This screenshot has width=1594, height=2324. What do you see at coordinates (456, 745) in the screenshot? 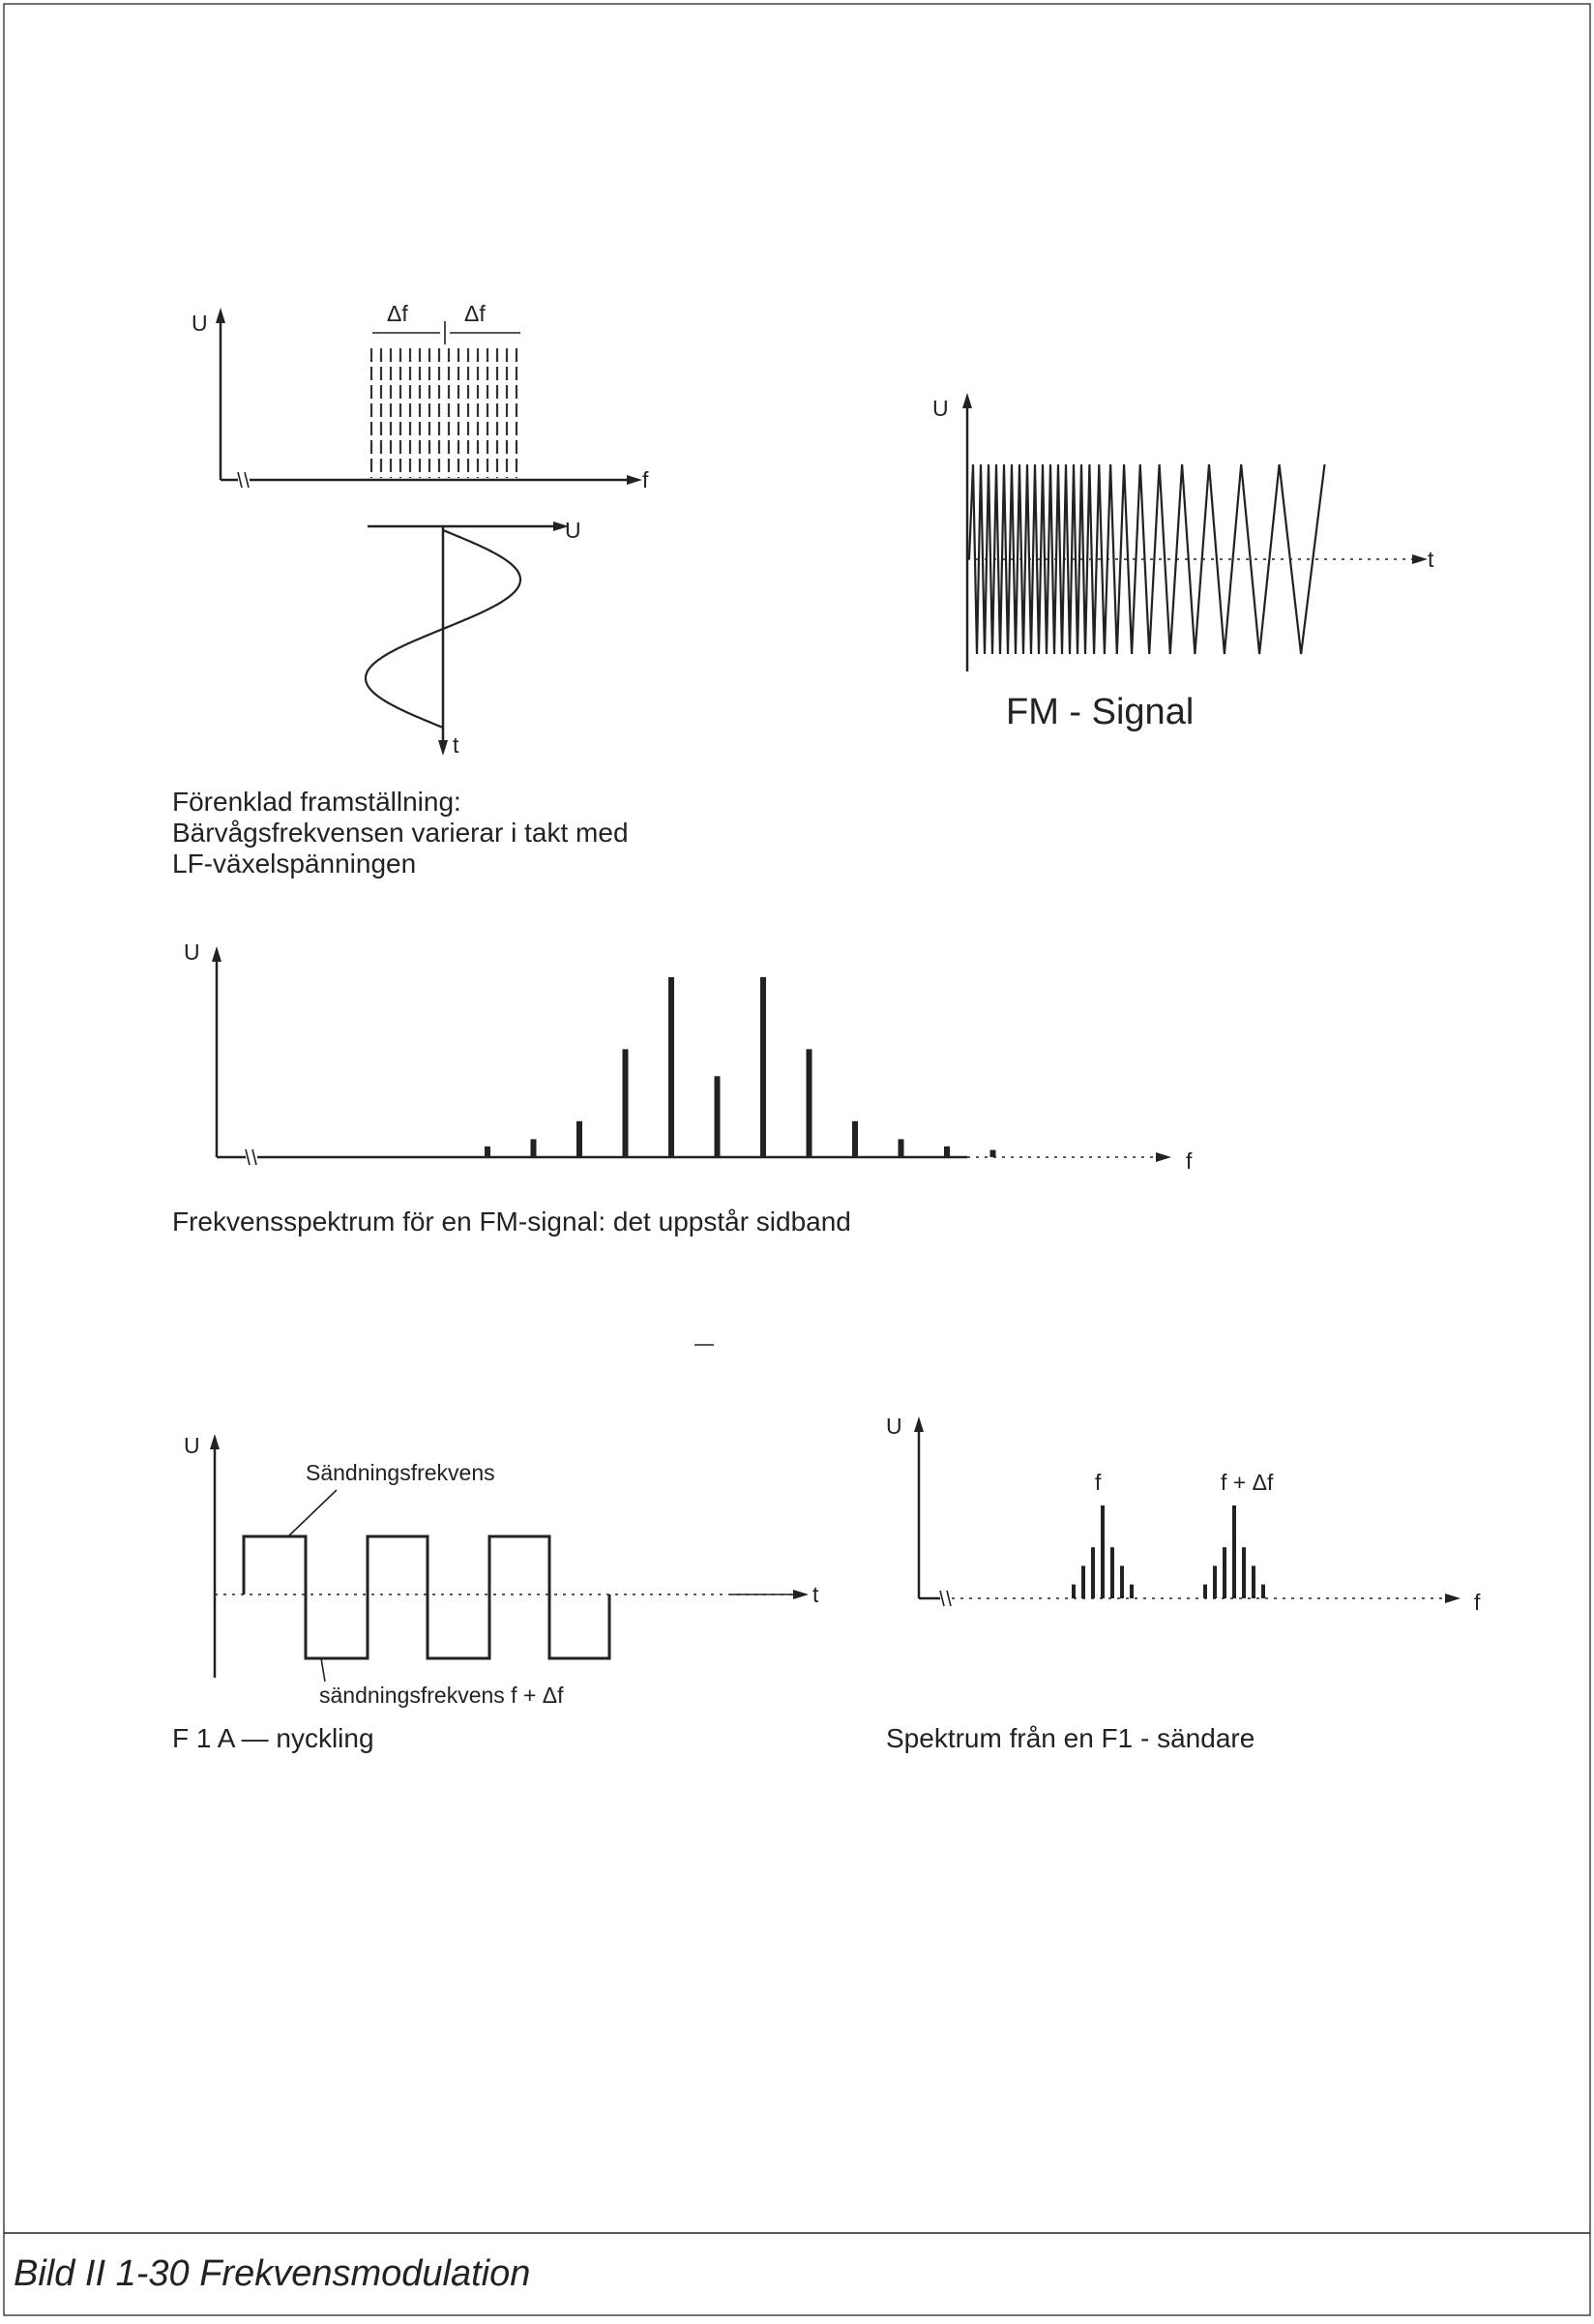
I see `panel-a-sub-y-label: t` at bounding box center [456, 745].